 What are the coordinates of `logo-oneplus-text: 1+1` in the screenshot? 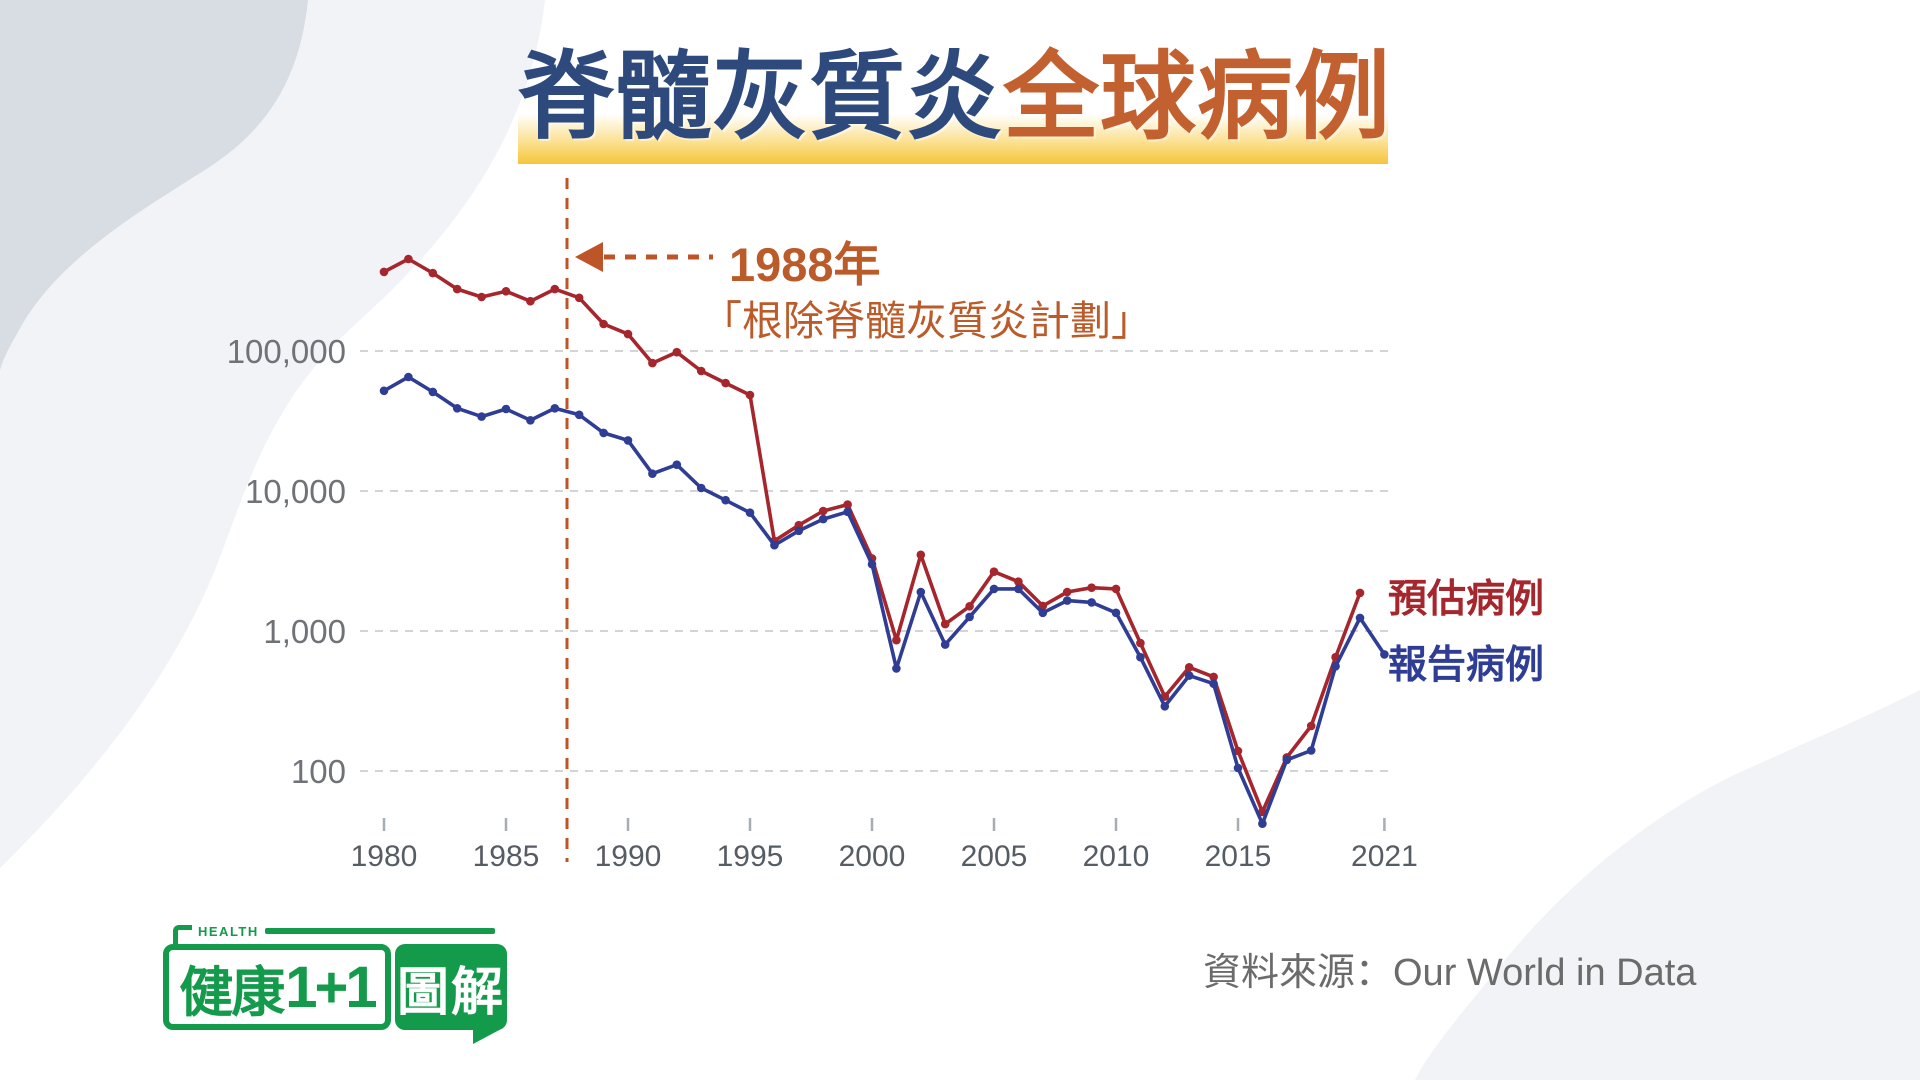 It's located at (331, 987).